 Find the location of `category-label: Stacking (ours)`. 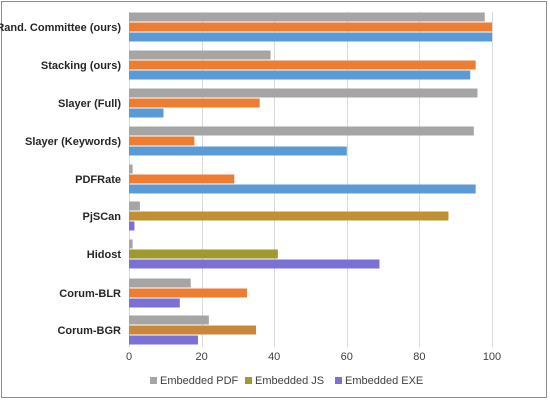

category-label: Stacking (ours) is located at coordinates (81, 66).